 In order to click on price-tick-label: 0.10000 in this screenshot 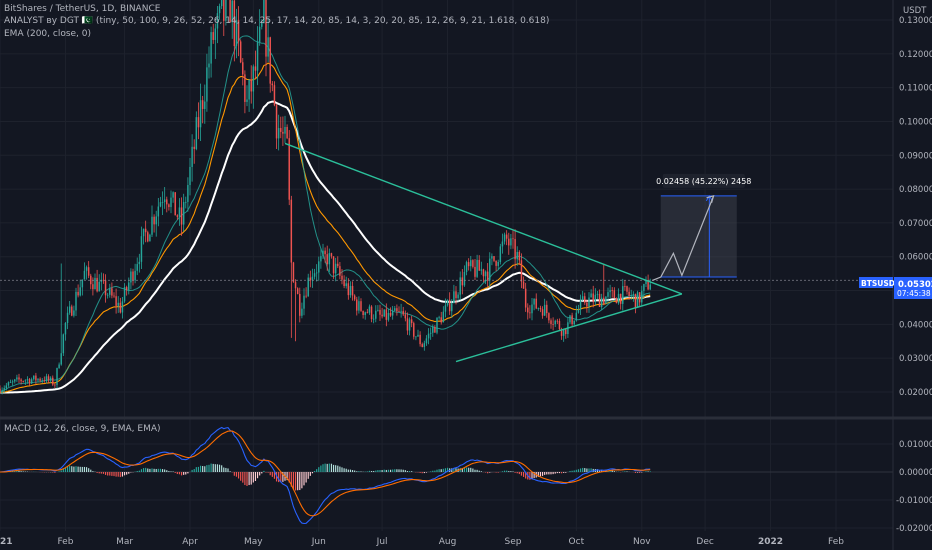, I will do `click(915, 122)`.